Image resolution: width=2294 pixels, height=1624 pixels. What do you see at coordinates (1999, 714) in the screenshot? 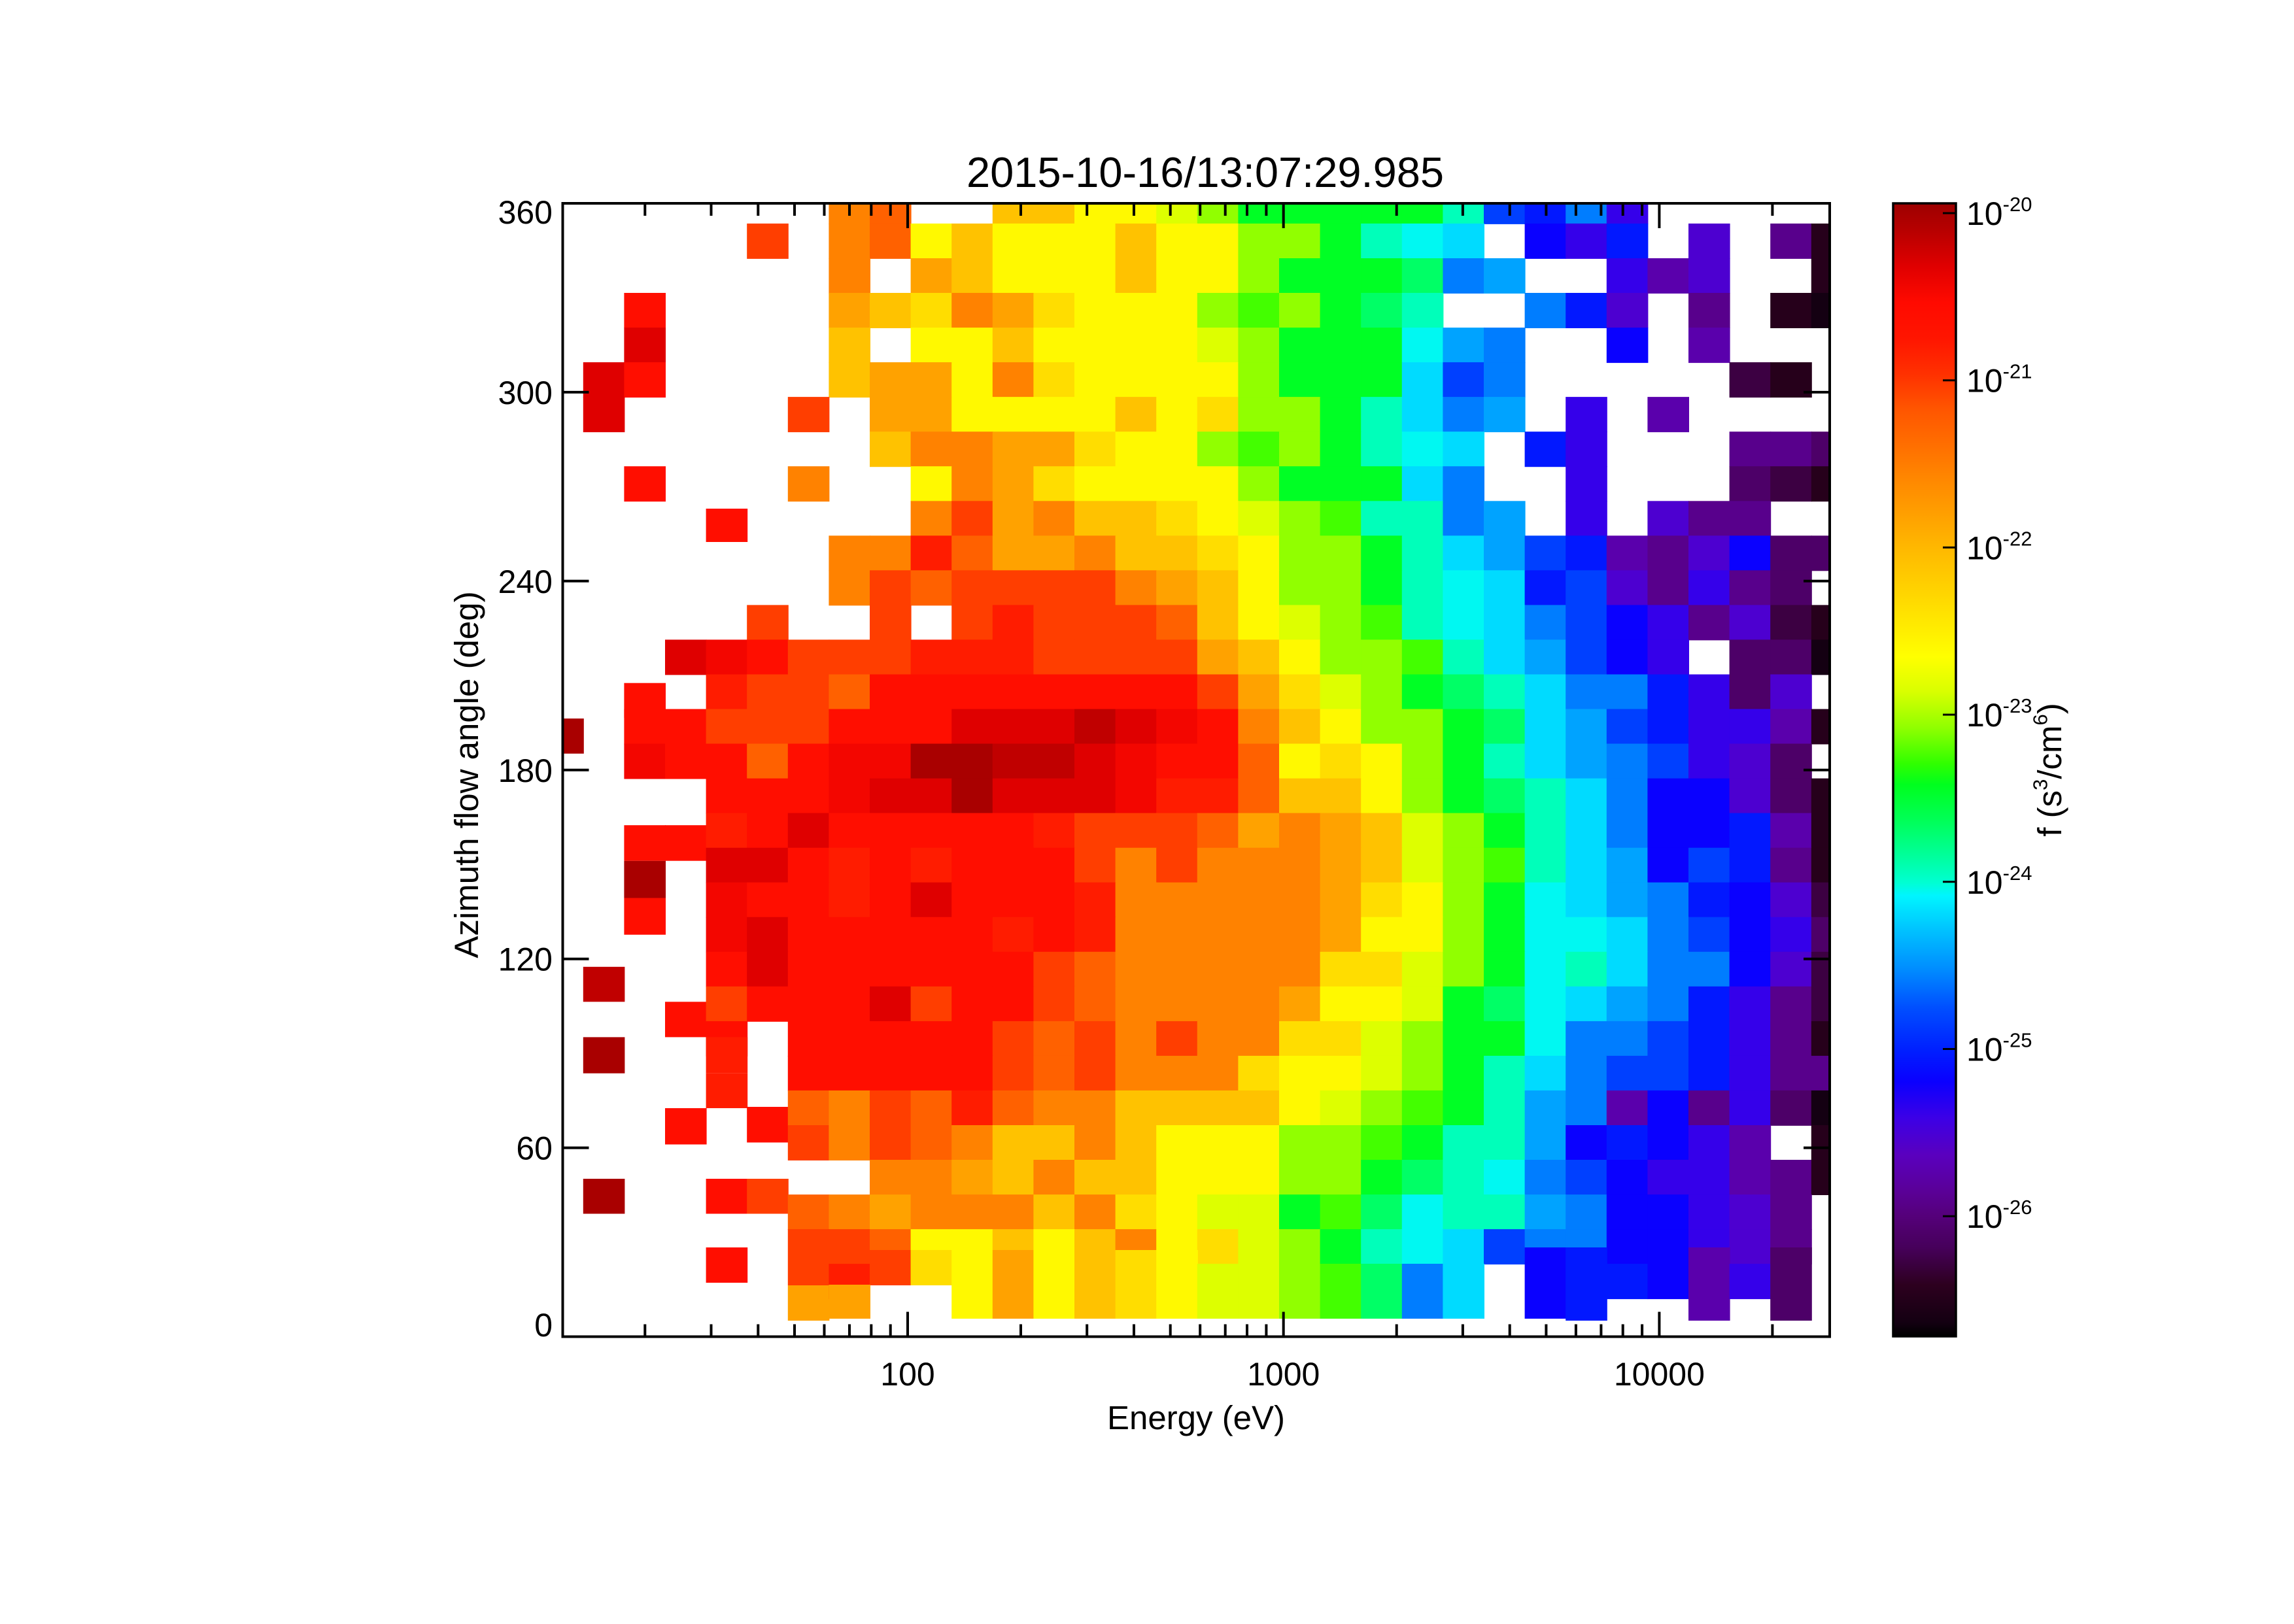
I see `svg-text: 10-23` at bounding box center [1999, 714].